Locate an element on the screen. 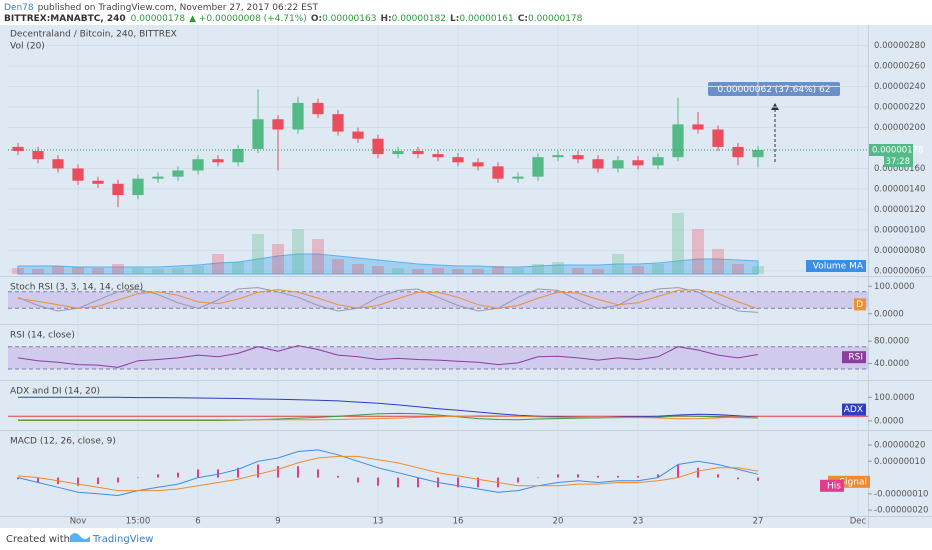 This screenshot has width=932, height=550. y-tick-label: 0.00000260 is located at coordinates (899, 66).